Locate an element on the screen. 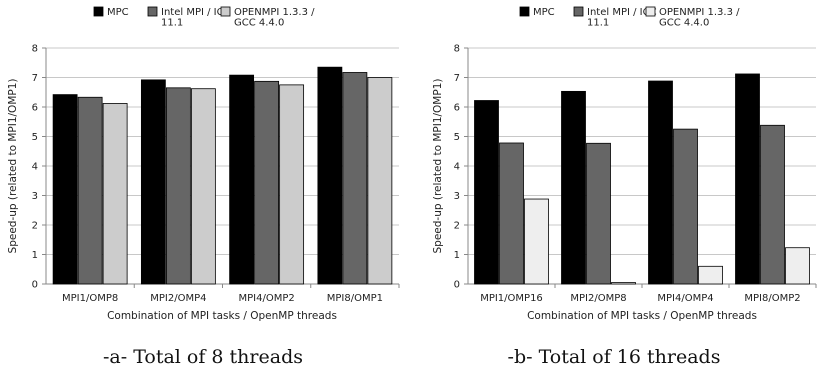 The height and width of the screenshot is (372, 822). figure-caption: -a- Total of 8 threads is located at coordinates (203, 357).